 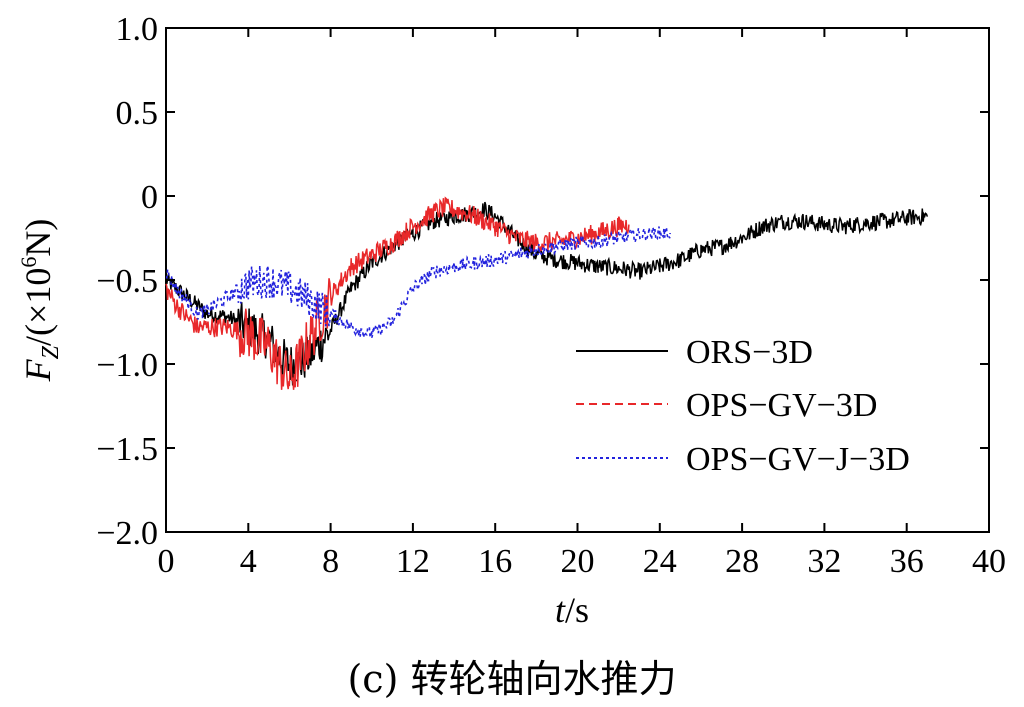 I want to click on x-axis-label: t/s, so click(x=572, y=610).